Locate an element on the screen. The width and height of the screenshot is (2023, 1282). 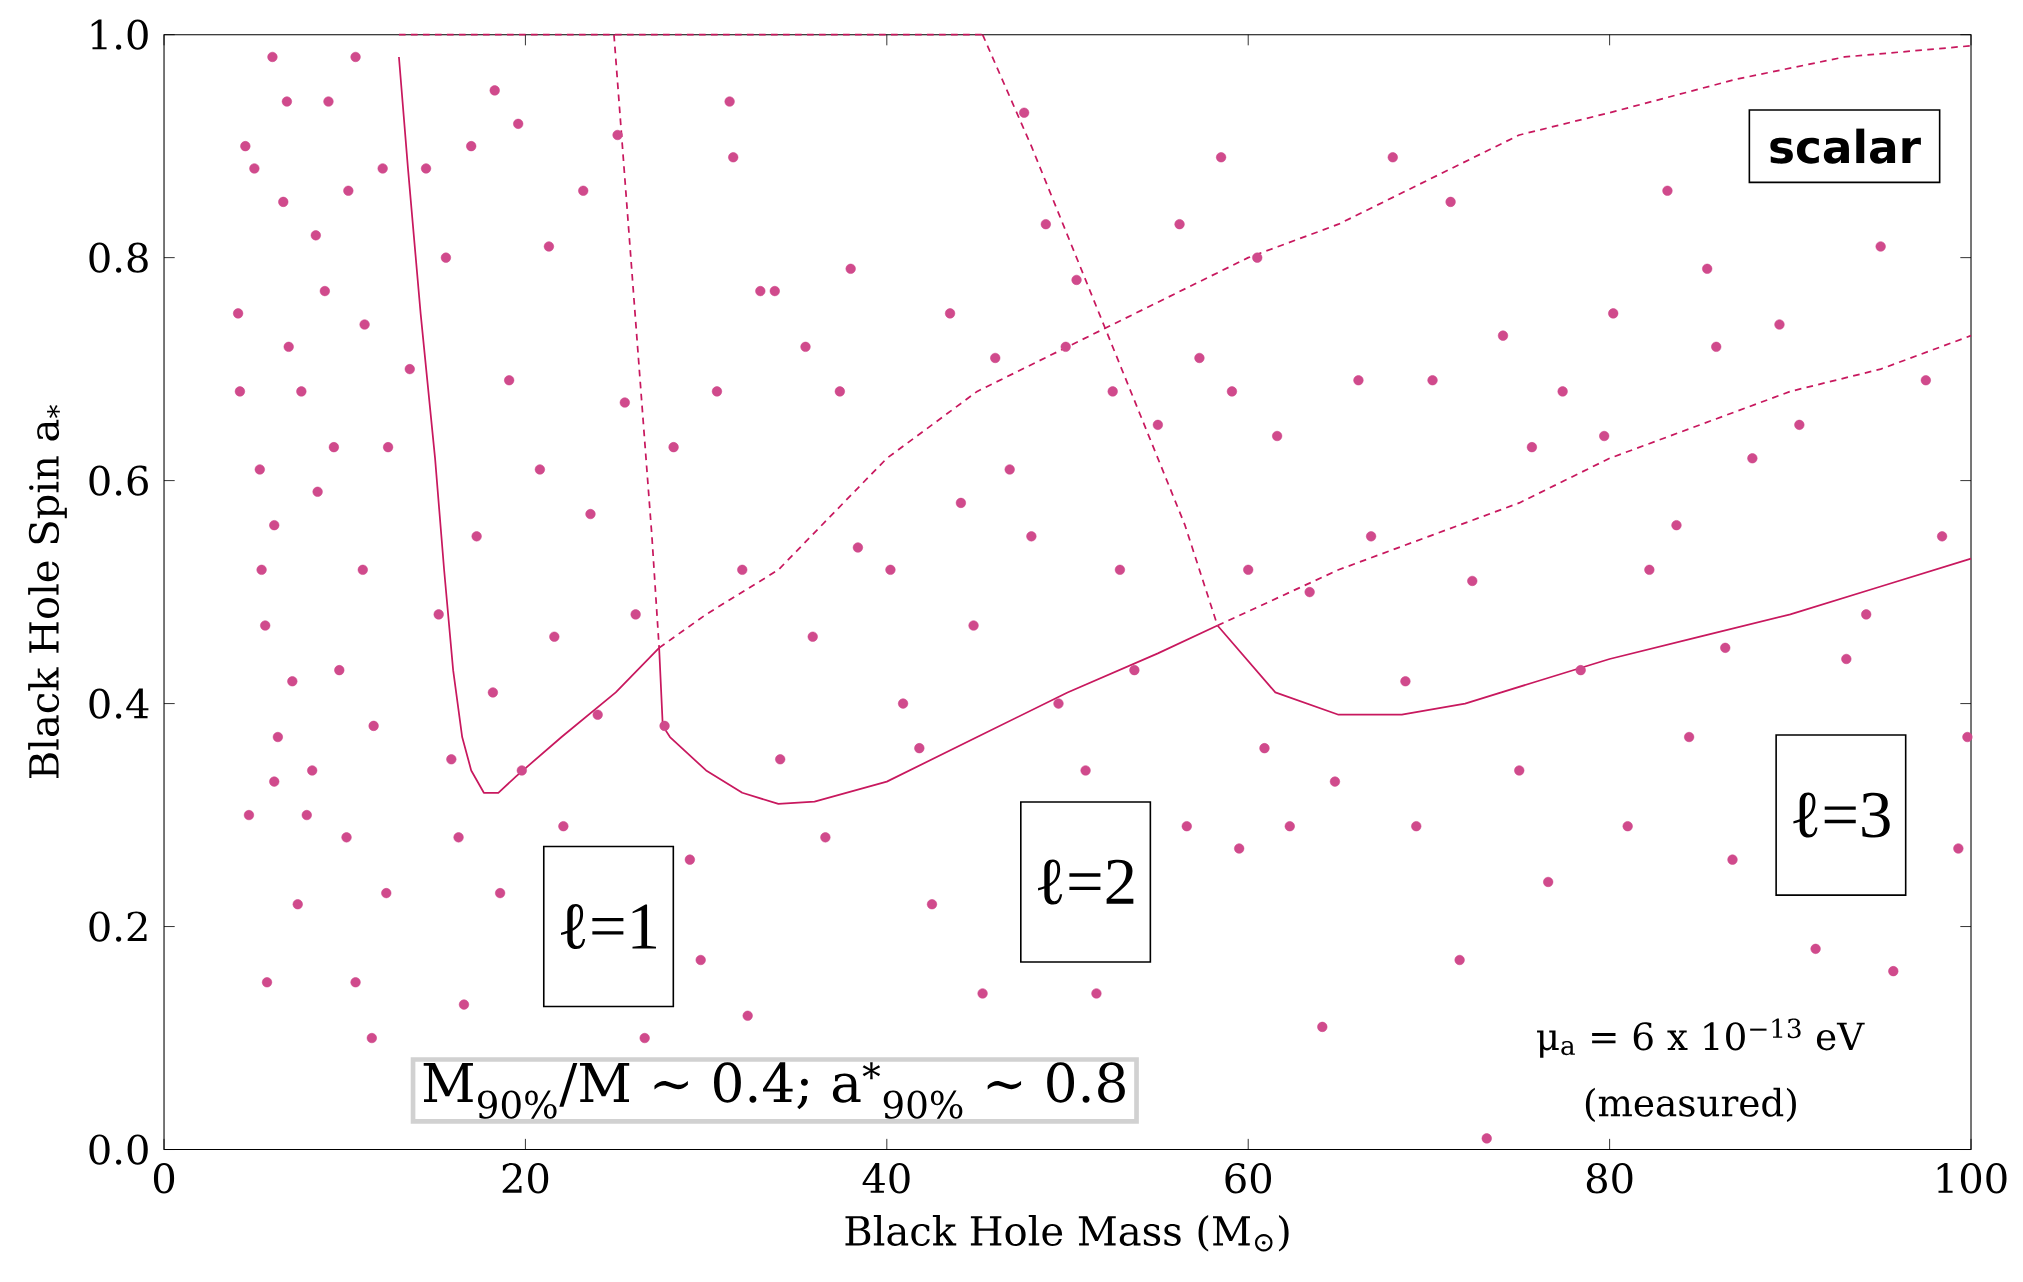
y-tick-label: 0.8 is located at coordinates (118, 257).